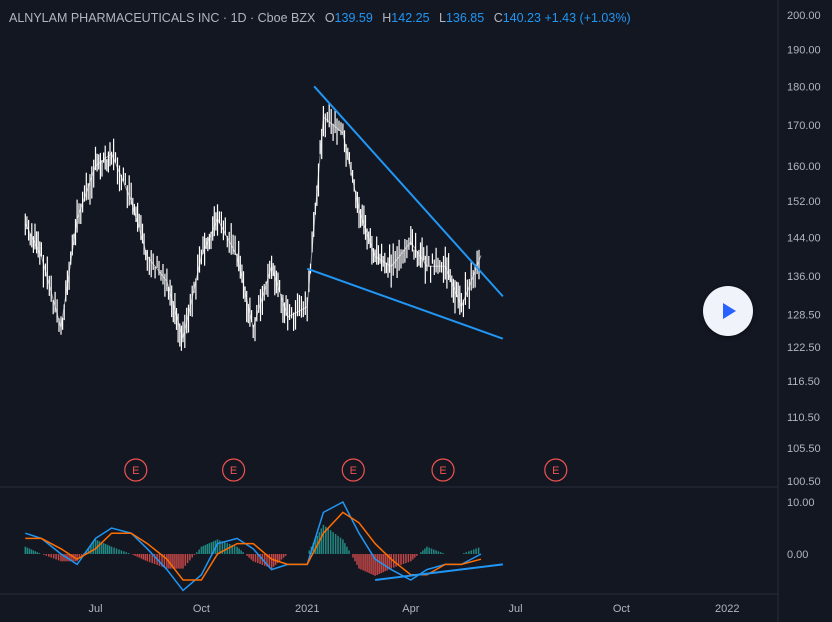 The width and height of the screenshot is (832, 622). Describe the element at coordinates (803, 382) in the screenshot. I see `price-tick-label: 116.50` at that location.